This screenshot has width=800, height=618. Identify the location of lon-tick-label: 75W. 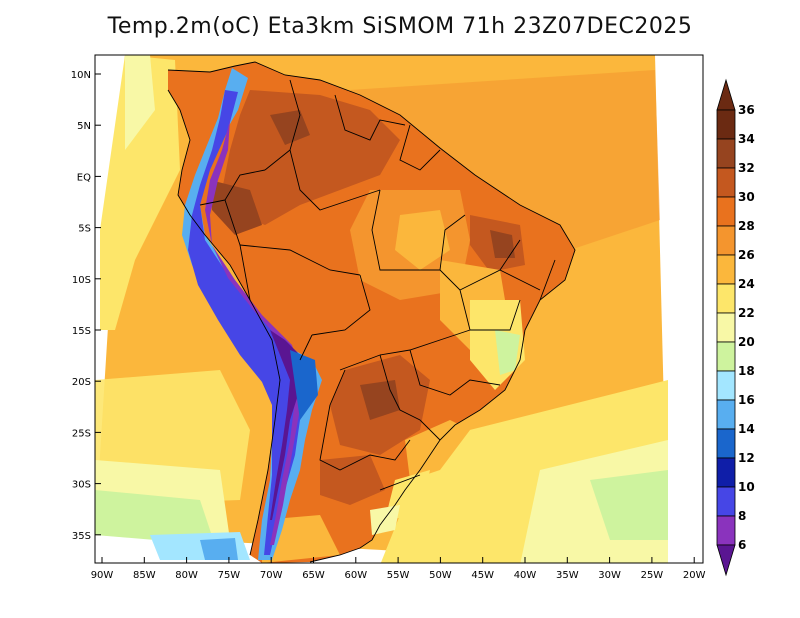
(229, 575).